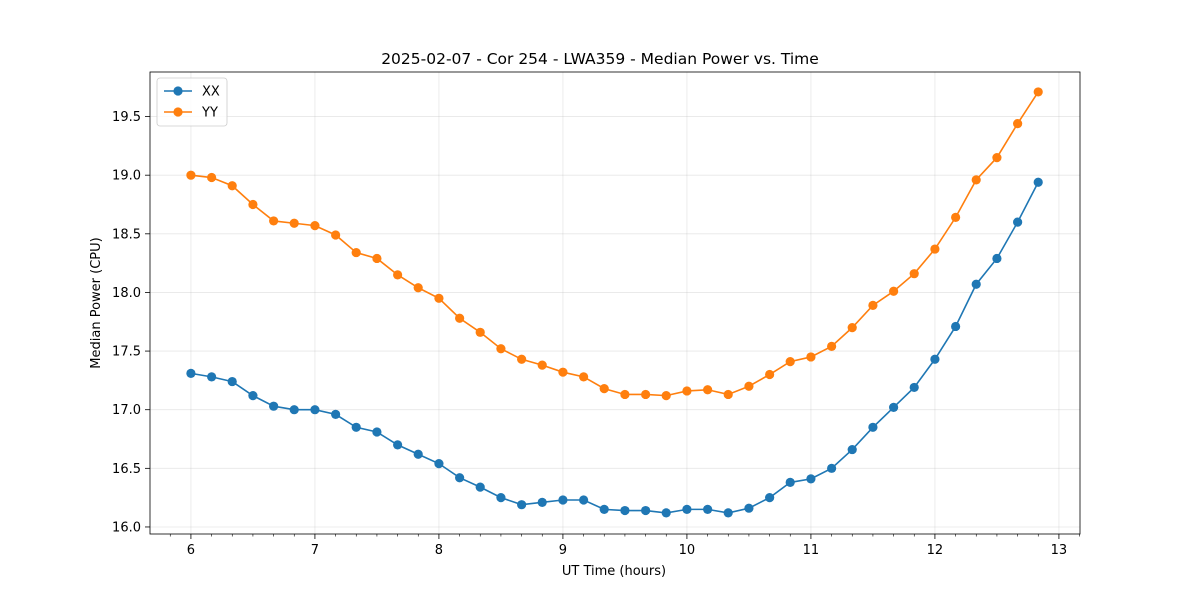  What do you see at coordinates (178, 112) in the screenshot?
I see `legend-marker` at bounding box center [178, 112].